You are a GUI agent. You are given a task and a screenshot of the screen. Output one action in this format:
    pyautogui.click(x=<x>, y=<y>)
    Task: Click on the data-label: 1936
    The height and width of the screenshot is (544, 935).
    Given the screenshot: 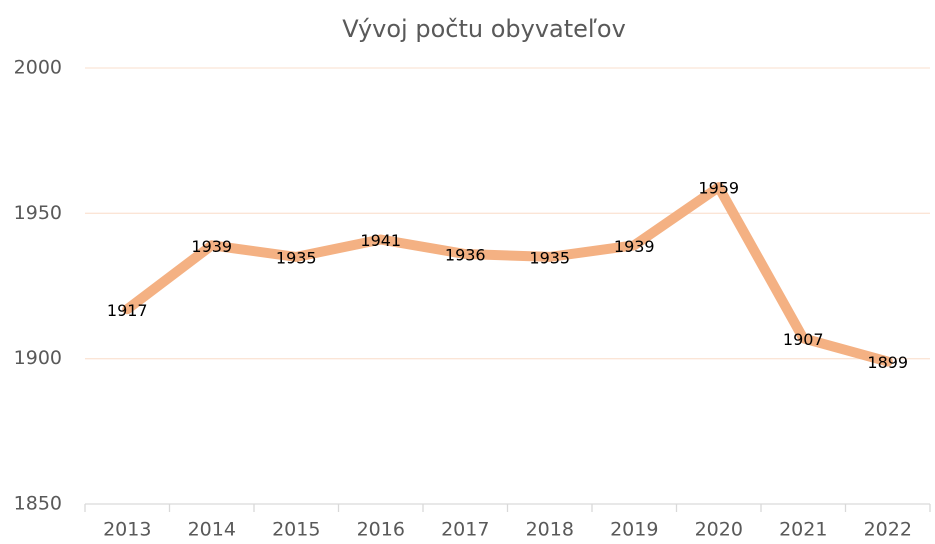 What is the action you would take?
    pyautogui.click(x=465, y=255)
    